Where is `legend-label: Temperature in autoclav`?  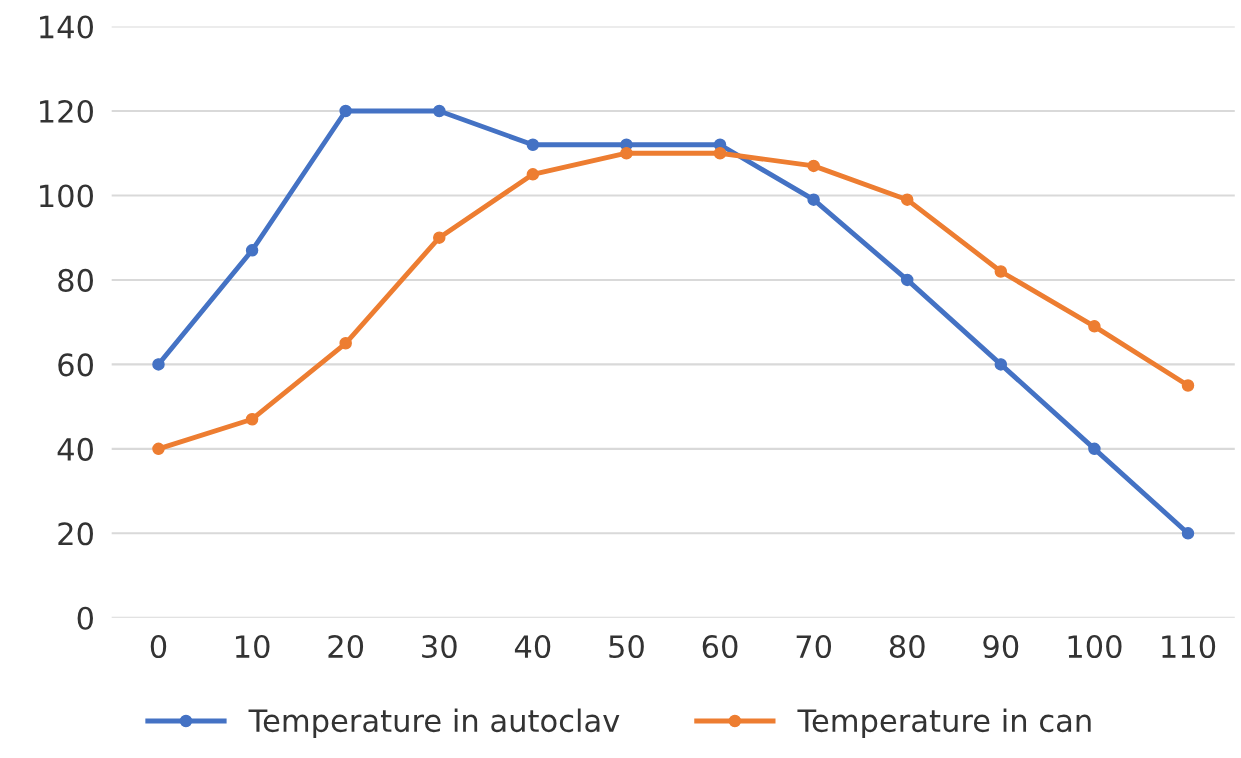
legend-label: Temperature in autoclav is located at coordinates (434, 723).